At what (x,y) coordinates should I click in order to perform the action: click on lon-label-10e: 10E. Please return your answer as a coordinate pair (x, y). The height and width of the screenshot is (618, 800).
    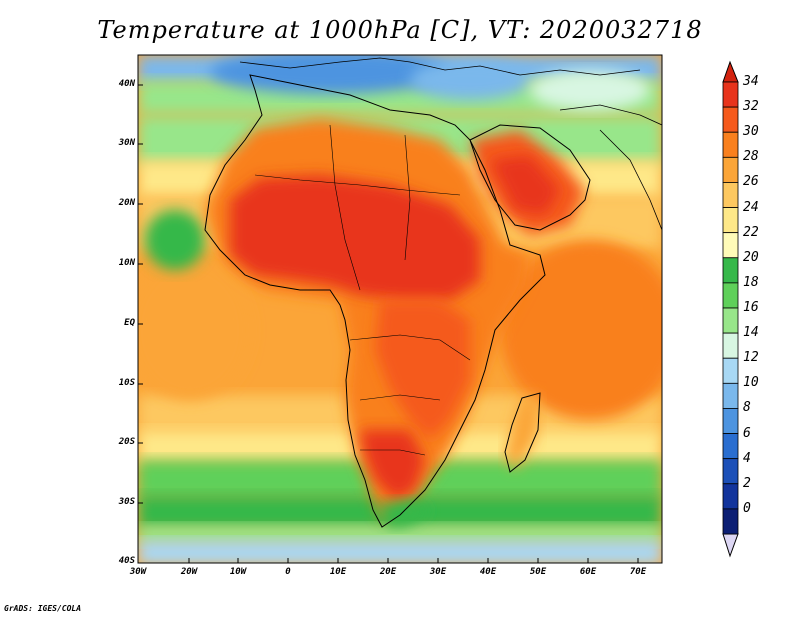
    Looking at the image, I should click on (338, 572).